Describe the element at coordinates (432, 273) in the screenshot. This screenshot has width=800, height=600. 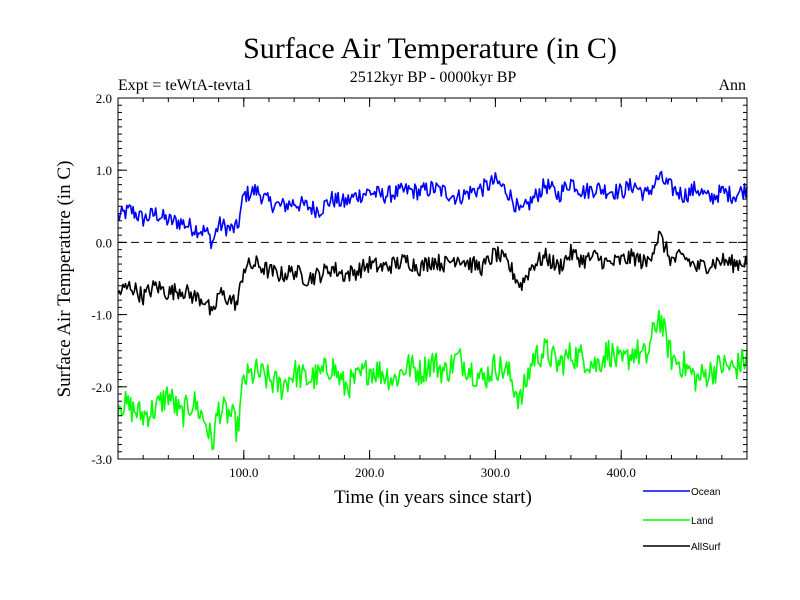
I see `series-line-allsurf` at that location.